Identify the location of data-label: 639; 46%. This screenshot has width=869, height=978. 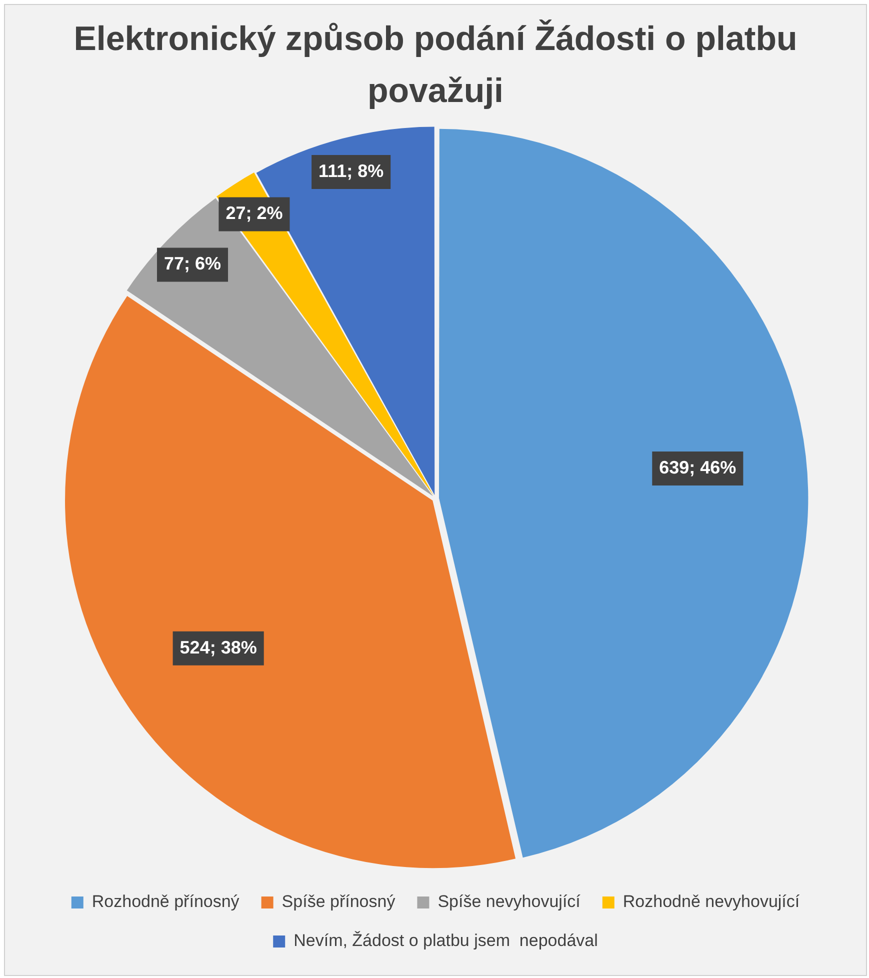
(697, 467).